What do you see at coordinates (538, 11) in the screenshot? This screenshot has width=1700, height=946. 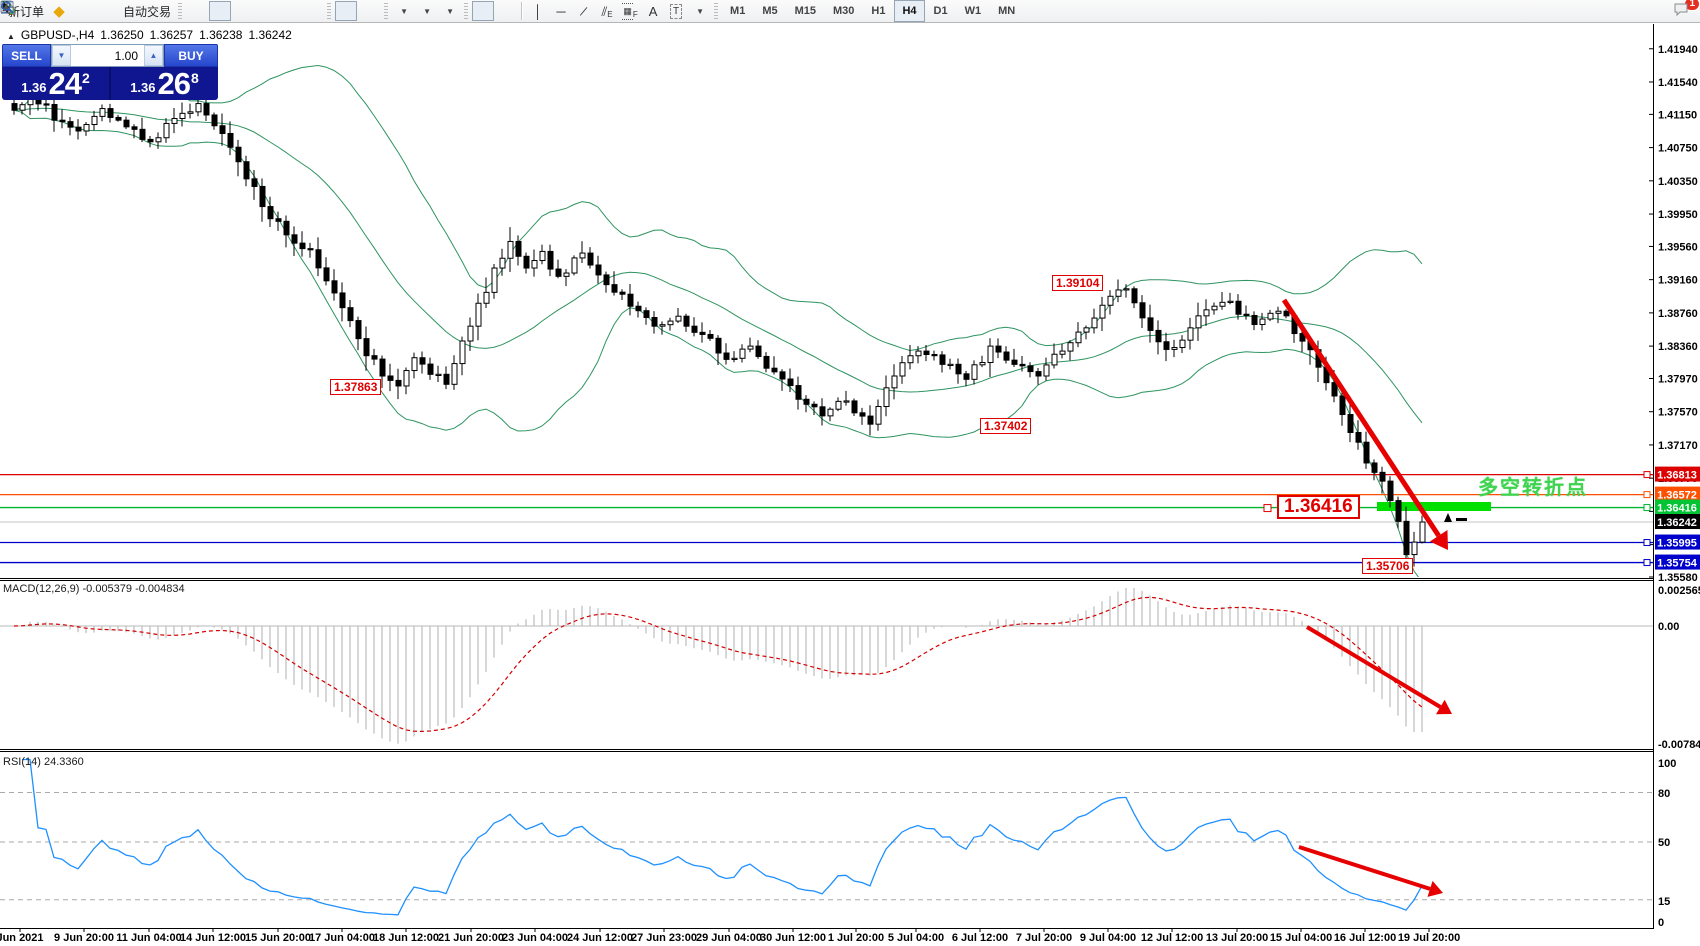 I see `vertical-line-tool: │` at bounding box center [538, 11].